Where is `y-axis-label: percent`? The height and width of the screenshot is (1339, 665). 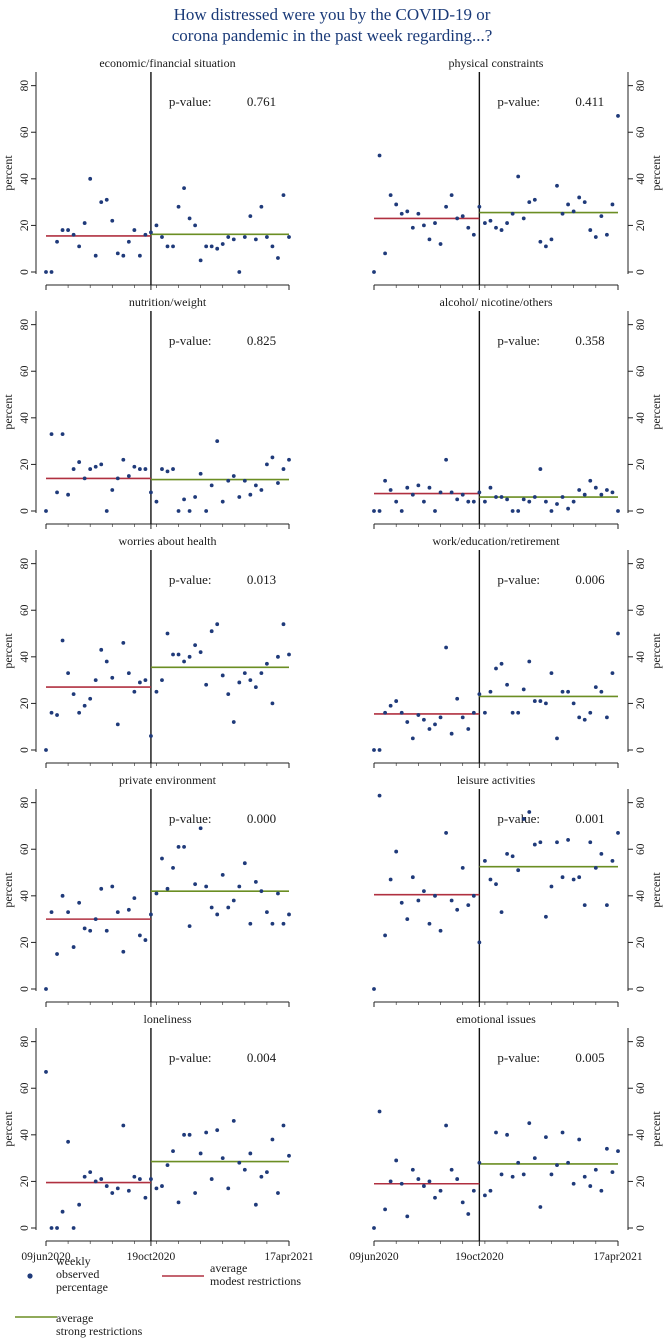 y-axis-label: percent is located at coordinates (8, 890).